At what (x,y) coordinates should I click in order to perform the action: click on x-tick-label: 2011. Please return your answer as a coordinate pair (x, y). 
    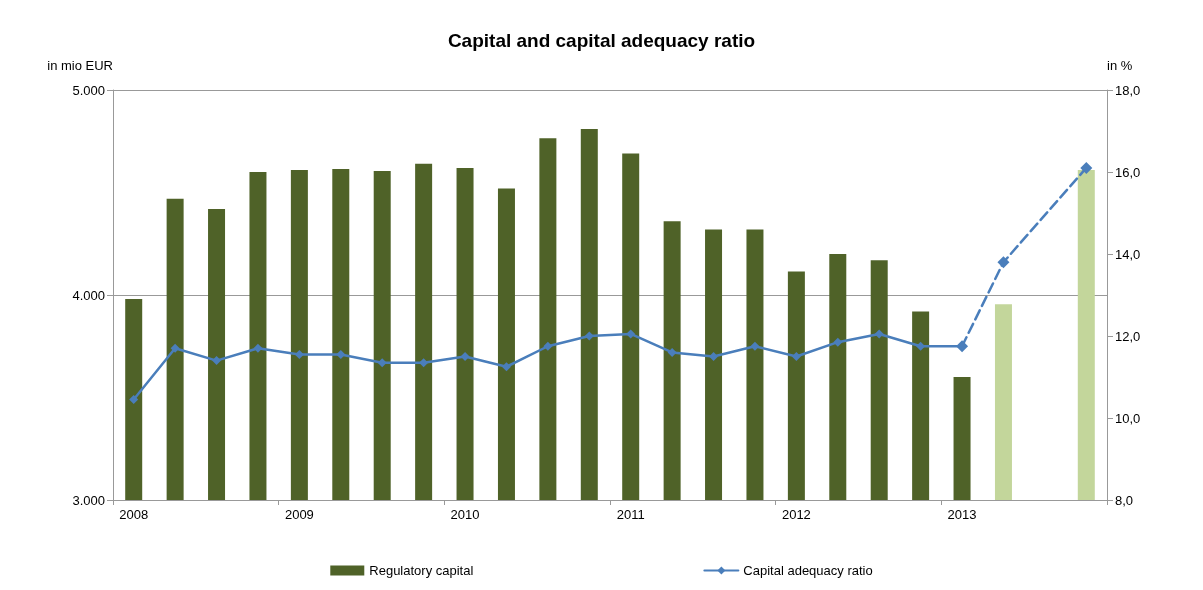
    Looking at the image, I should click on (630, 514).